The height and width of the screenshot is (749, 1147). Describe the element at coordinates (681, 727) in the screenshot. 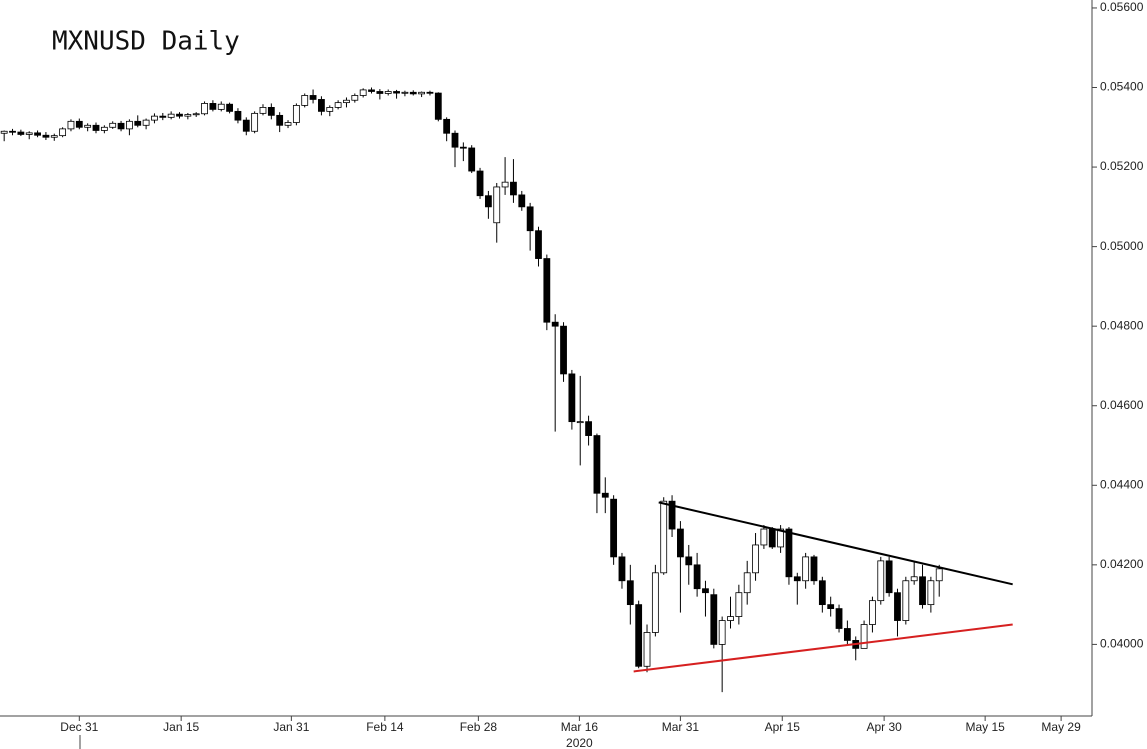

I see `x-tick-label: Mar 31` at that location.